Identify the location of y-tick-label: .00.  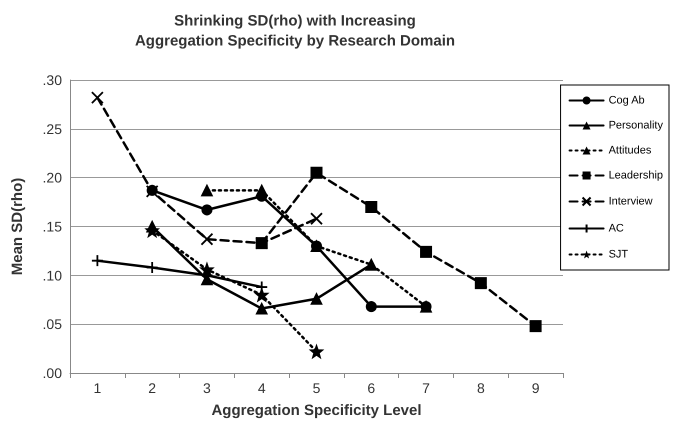
(52, 373).